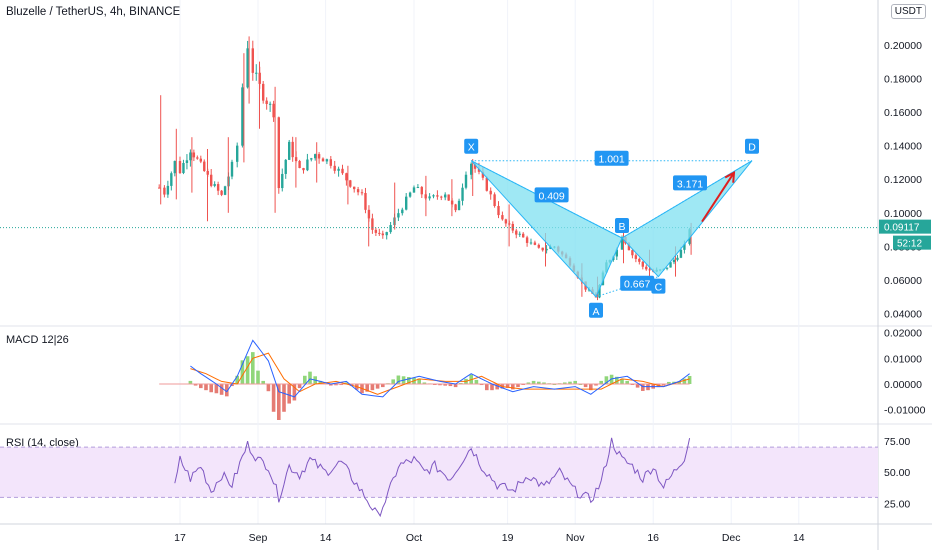 The width and height of the screenshot is (932, 550). I want to click on macd-series, so click(425, 379).